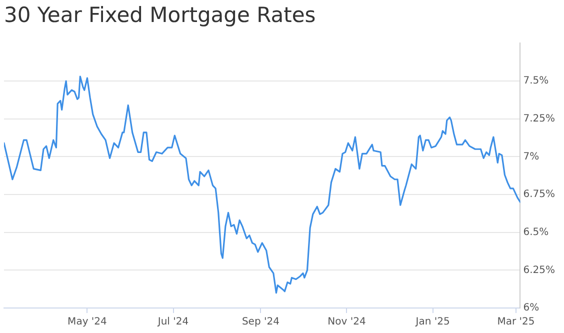  I want to click on y-tick-label: 7.25%, so click(539, 118).